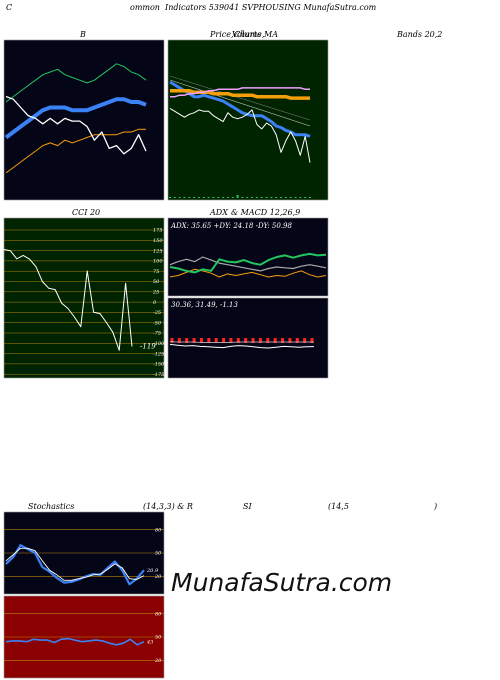  I want to click on price-title: Price,, so click(222, 34).